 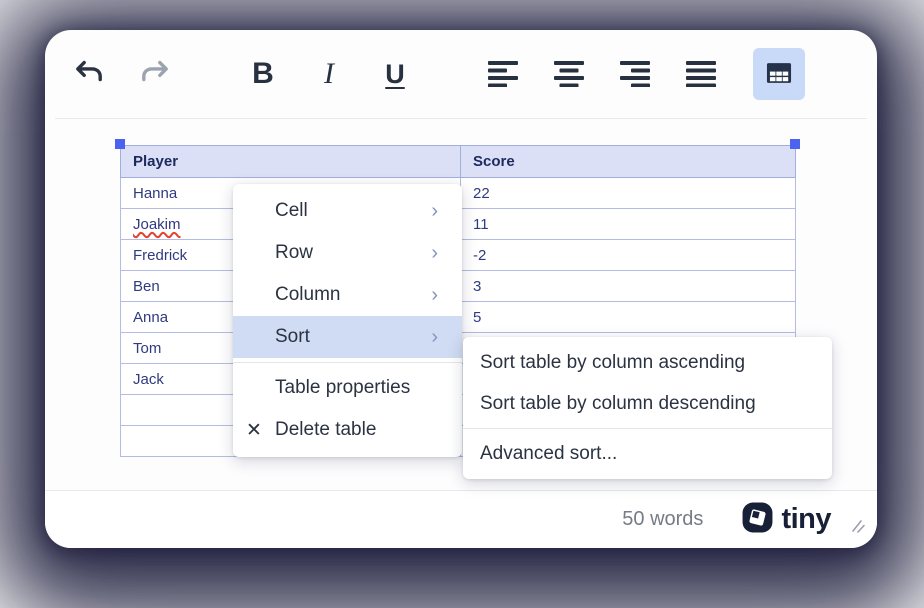 I want to click on bold-icon: B, so click(x=263, y=73).